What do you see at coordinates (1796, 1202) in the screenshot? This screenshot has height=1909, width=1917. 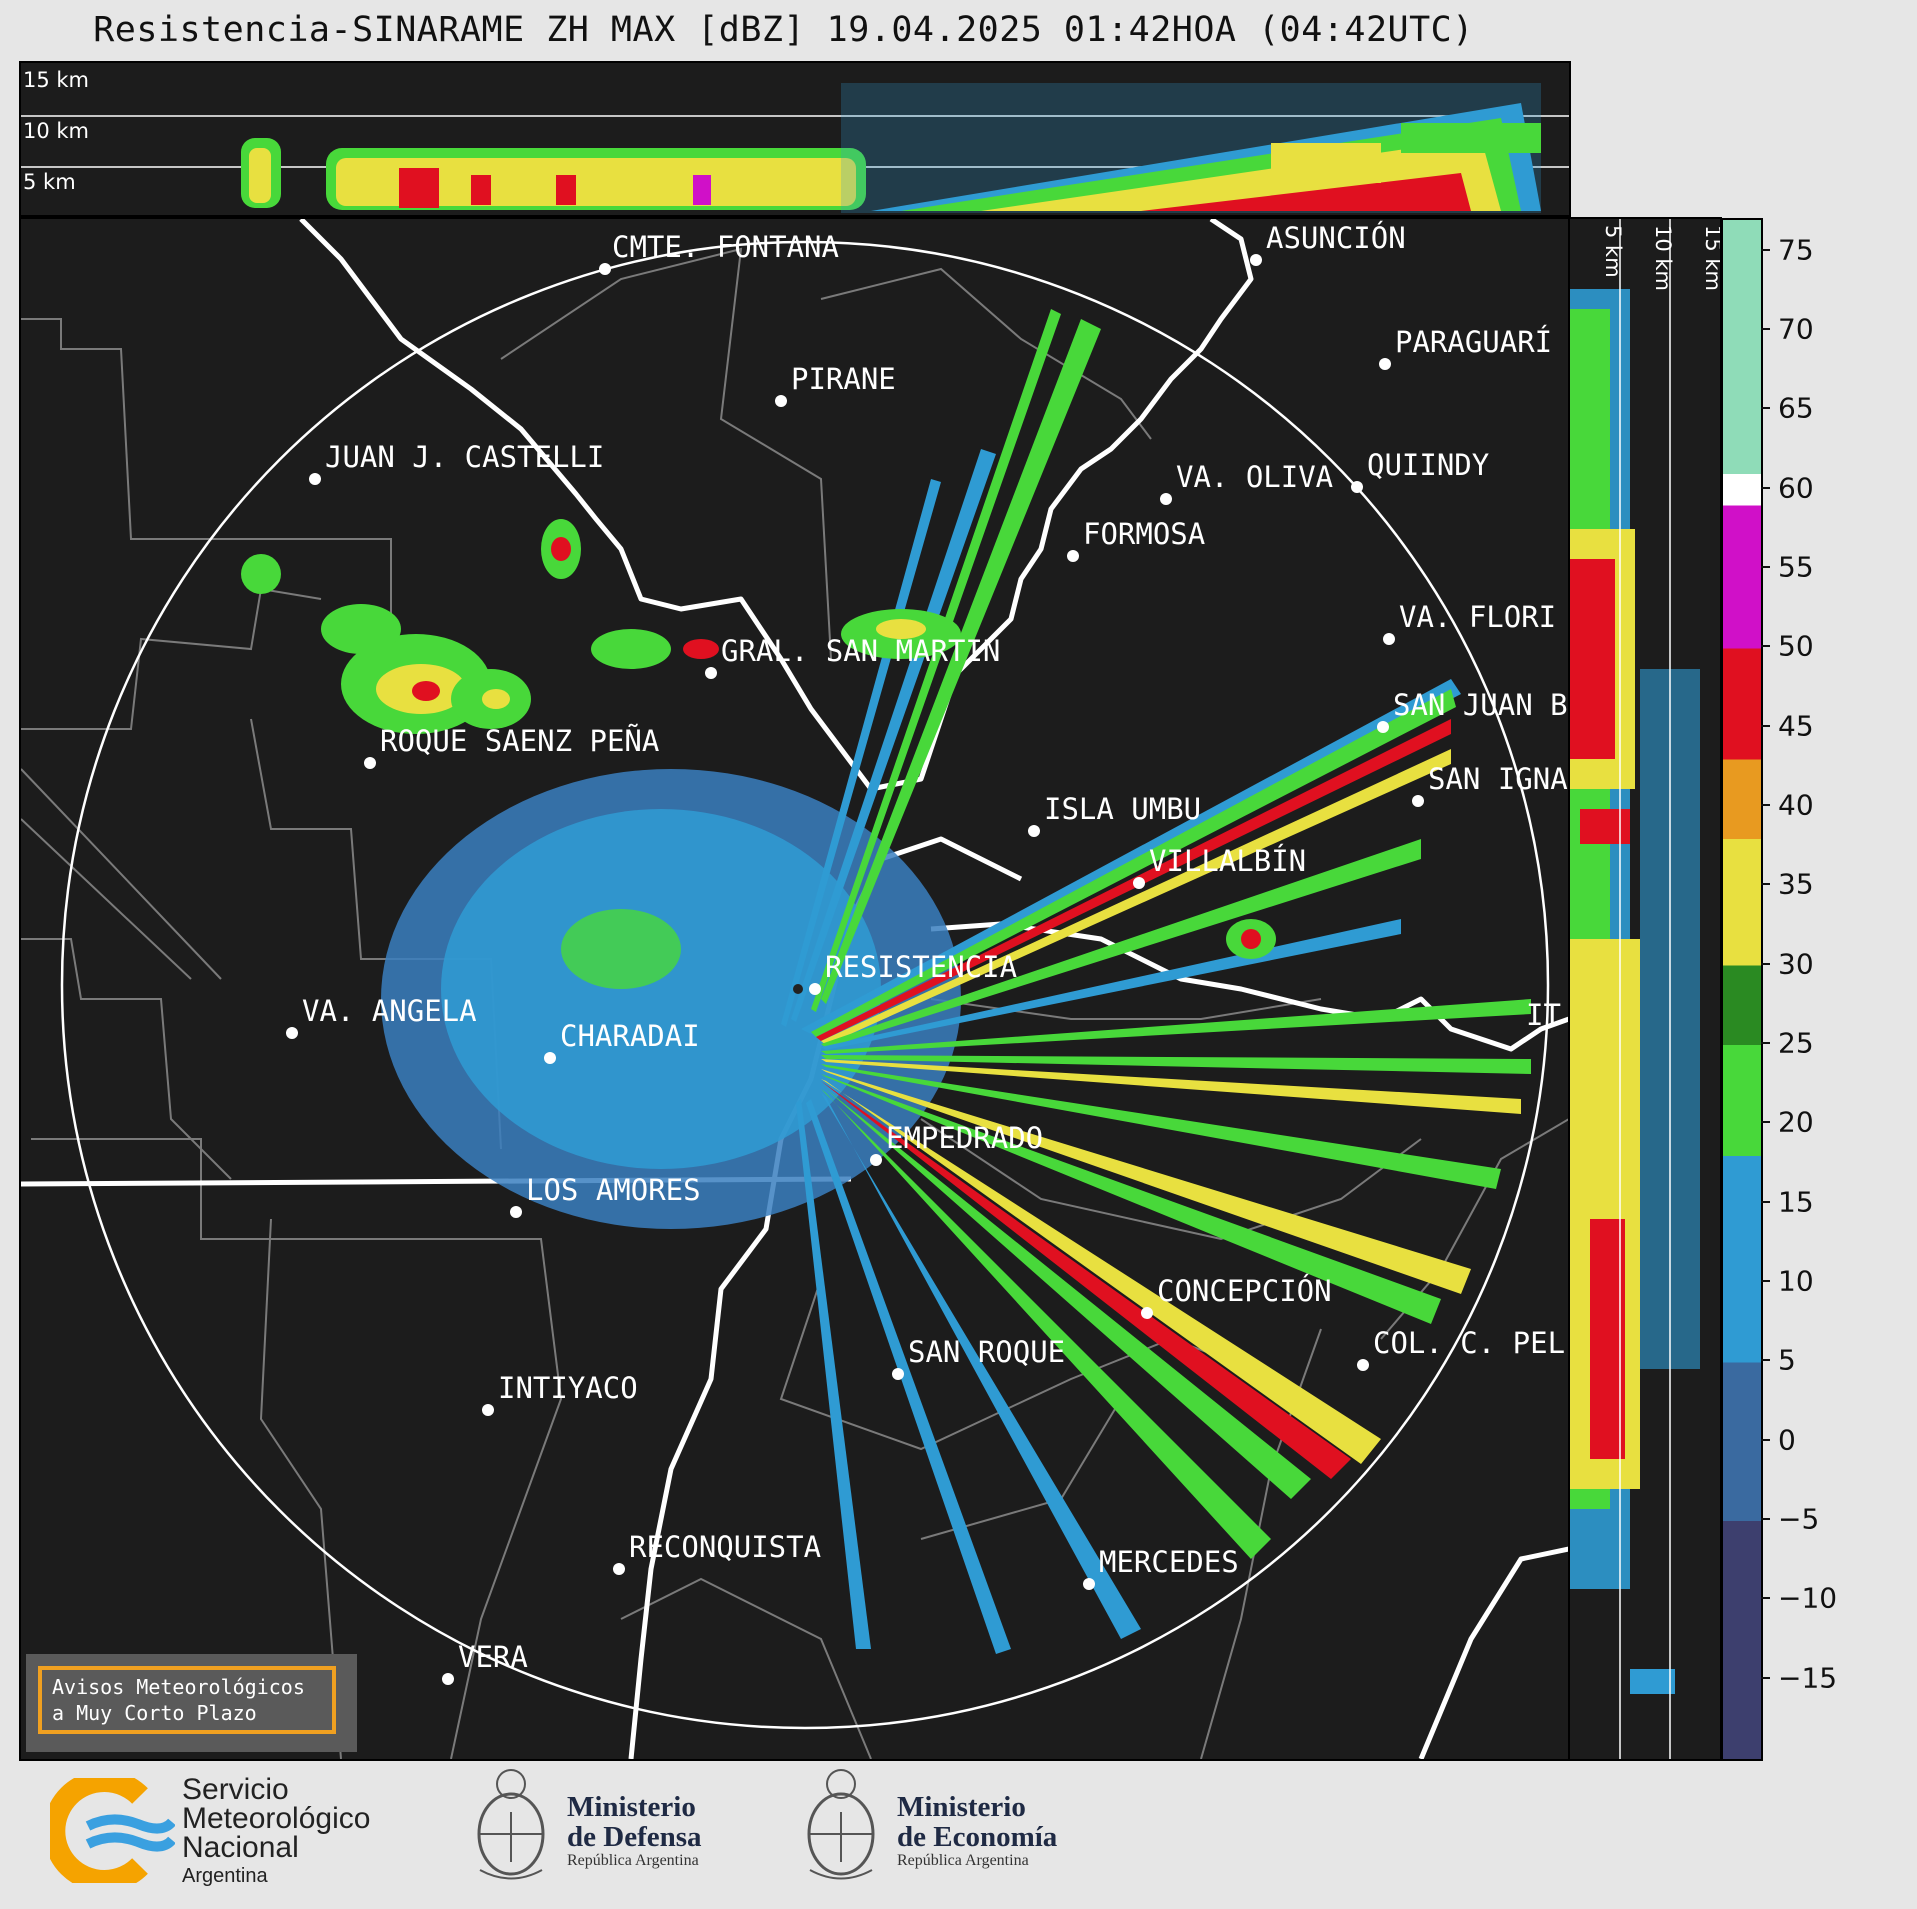 I see `colorbar-tick-label: 15` at bounding box center [1796, 1202].